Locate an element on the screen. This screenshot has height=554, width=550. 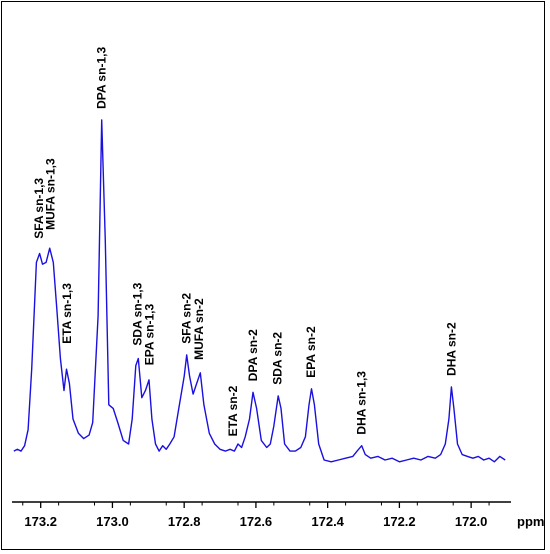
x-tick-label: 172.8 is located at coordinates (184, 521).